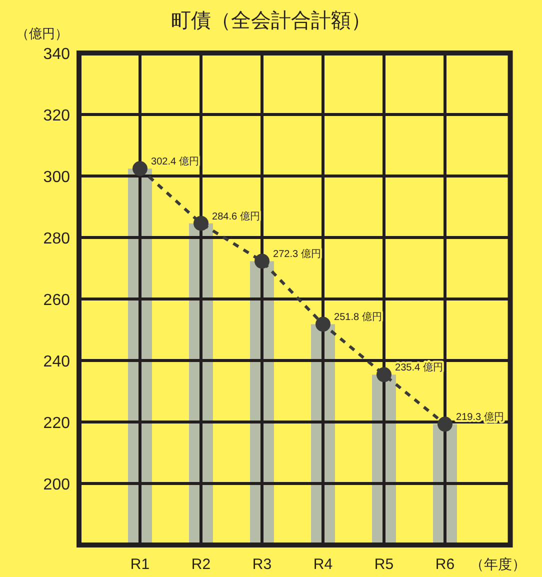 The image size is (542, 577). Describe the element at coordinates (445, 564) in the screenshot. I see `x-tick-label: R6` at that location.